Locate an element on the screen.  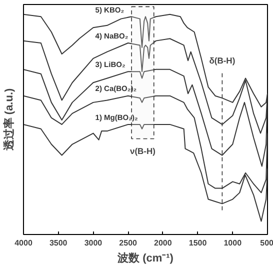
x-tick-label: 2000 is located at coordinates (163, 243).